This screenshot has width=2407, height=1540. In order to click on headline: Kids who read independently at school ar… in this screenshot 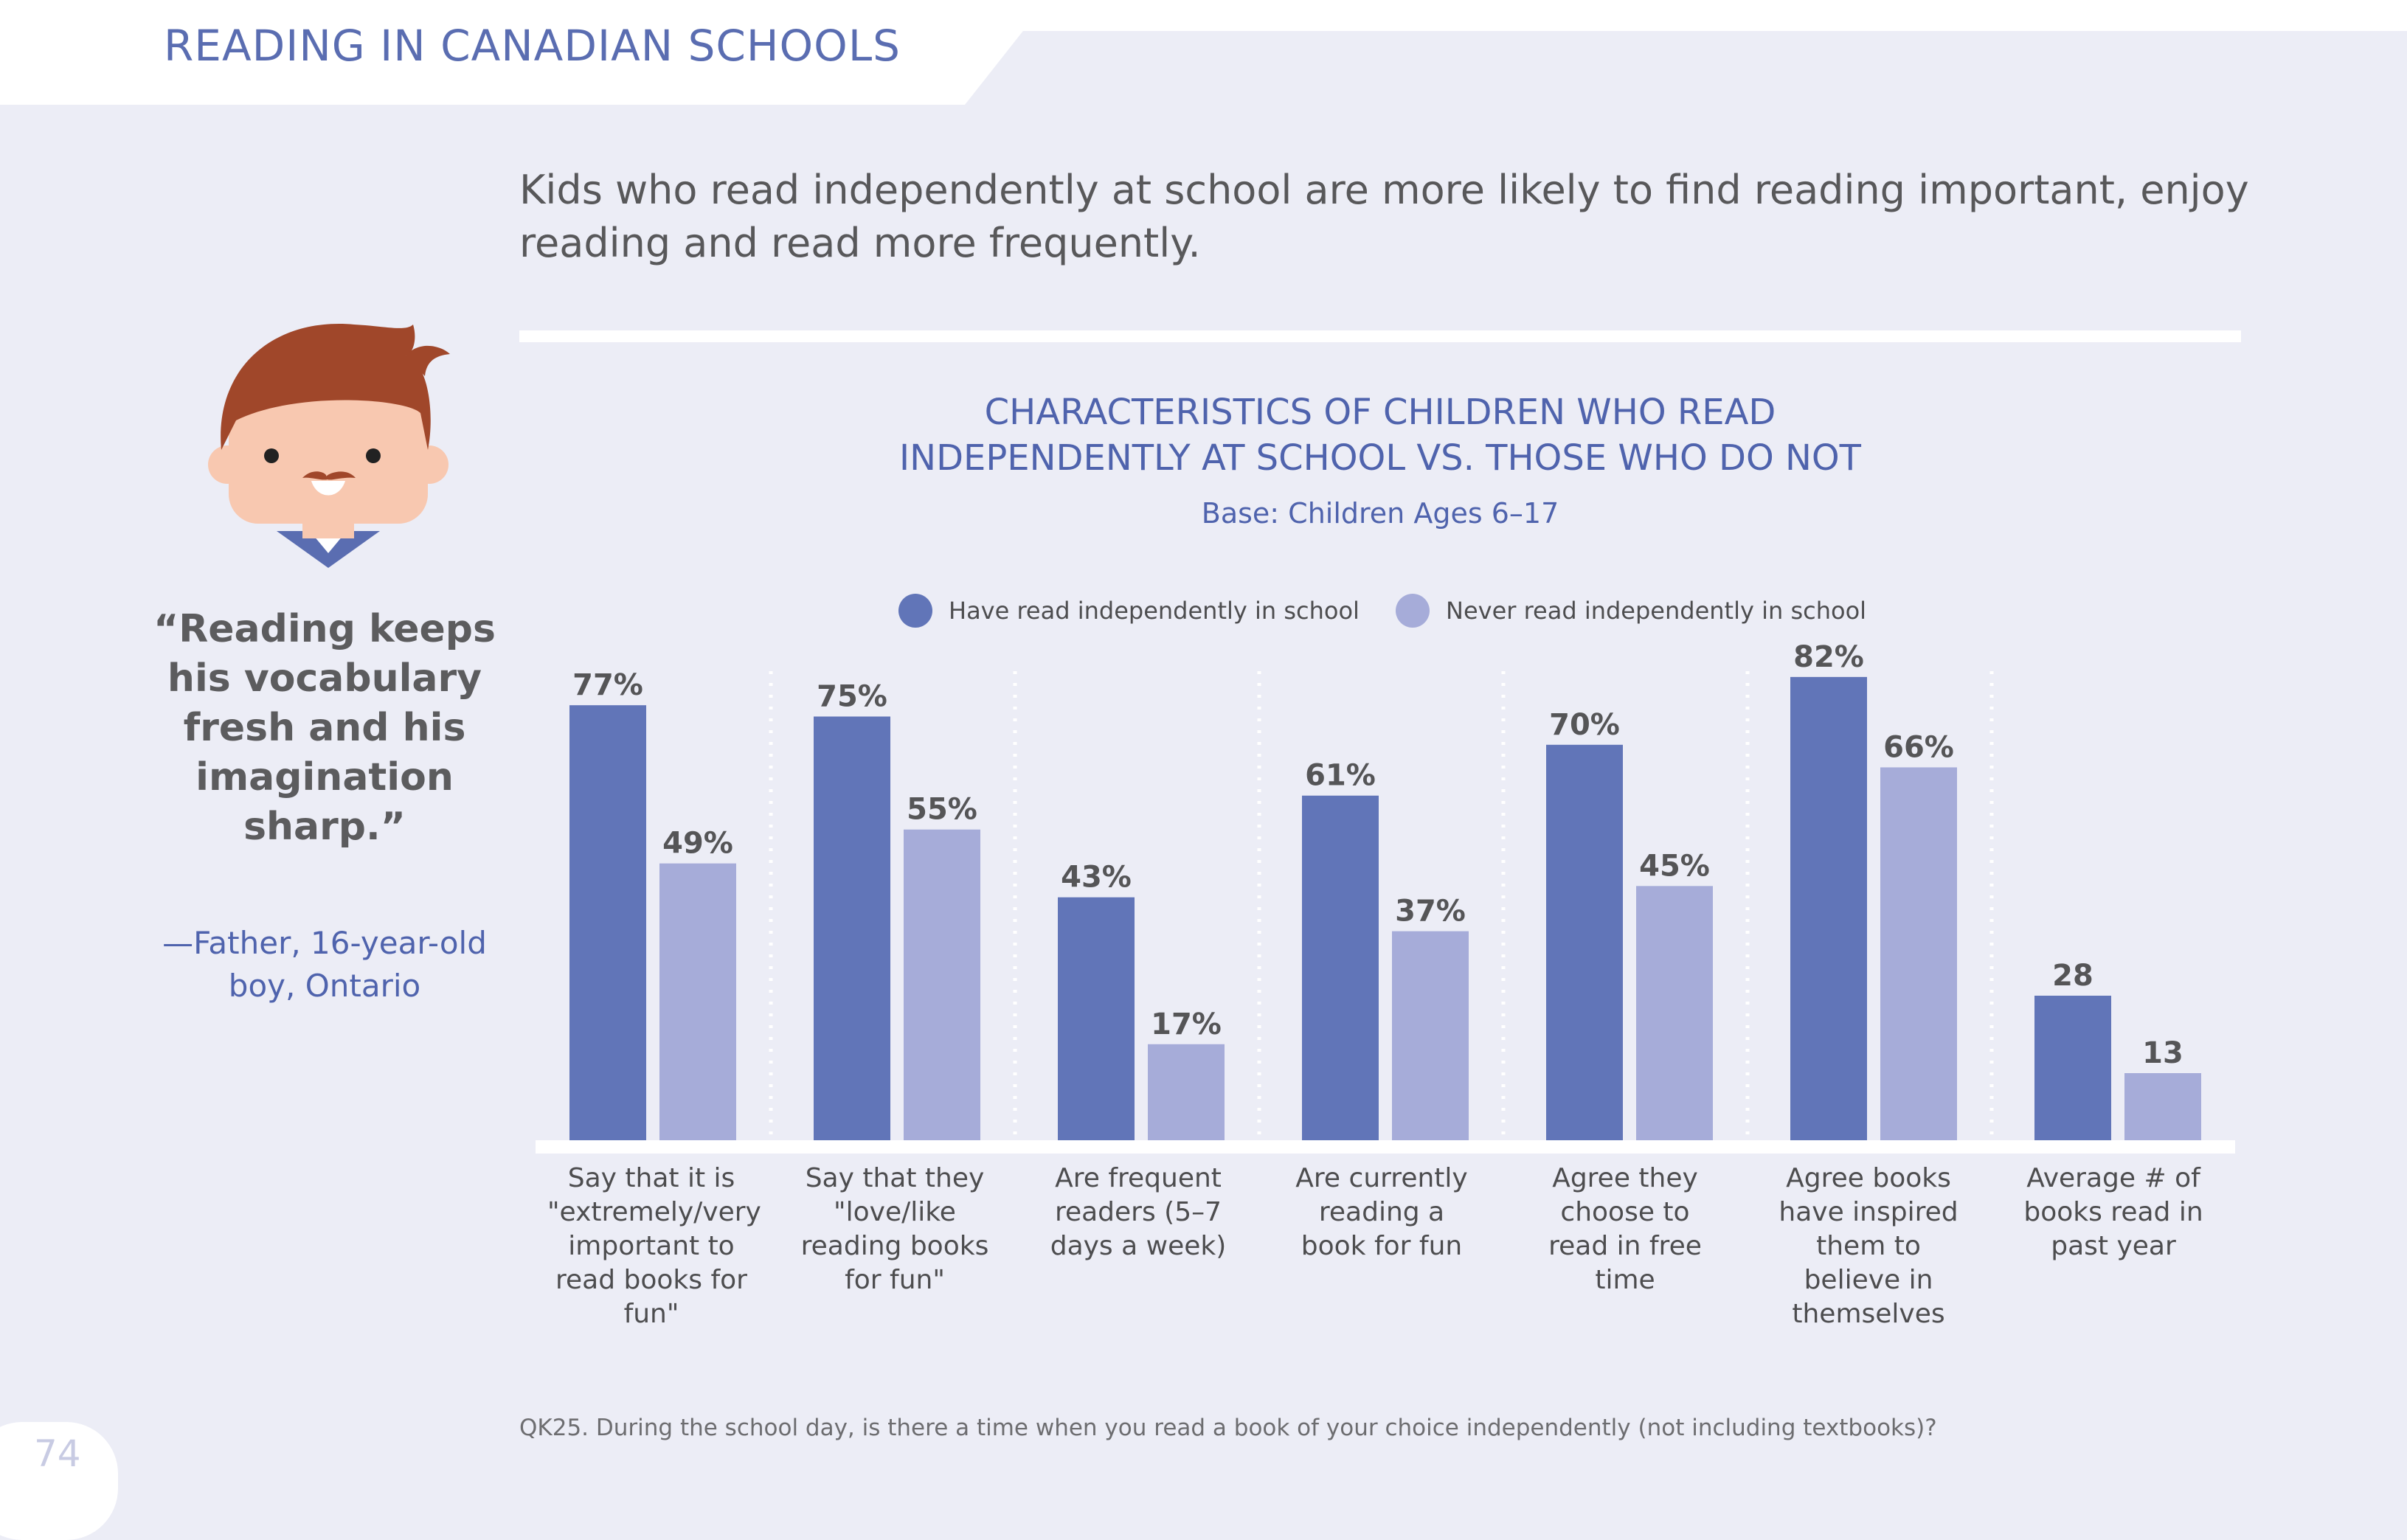, I will do `click(1384, 216)`.